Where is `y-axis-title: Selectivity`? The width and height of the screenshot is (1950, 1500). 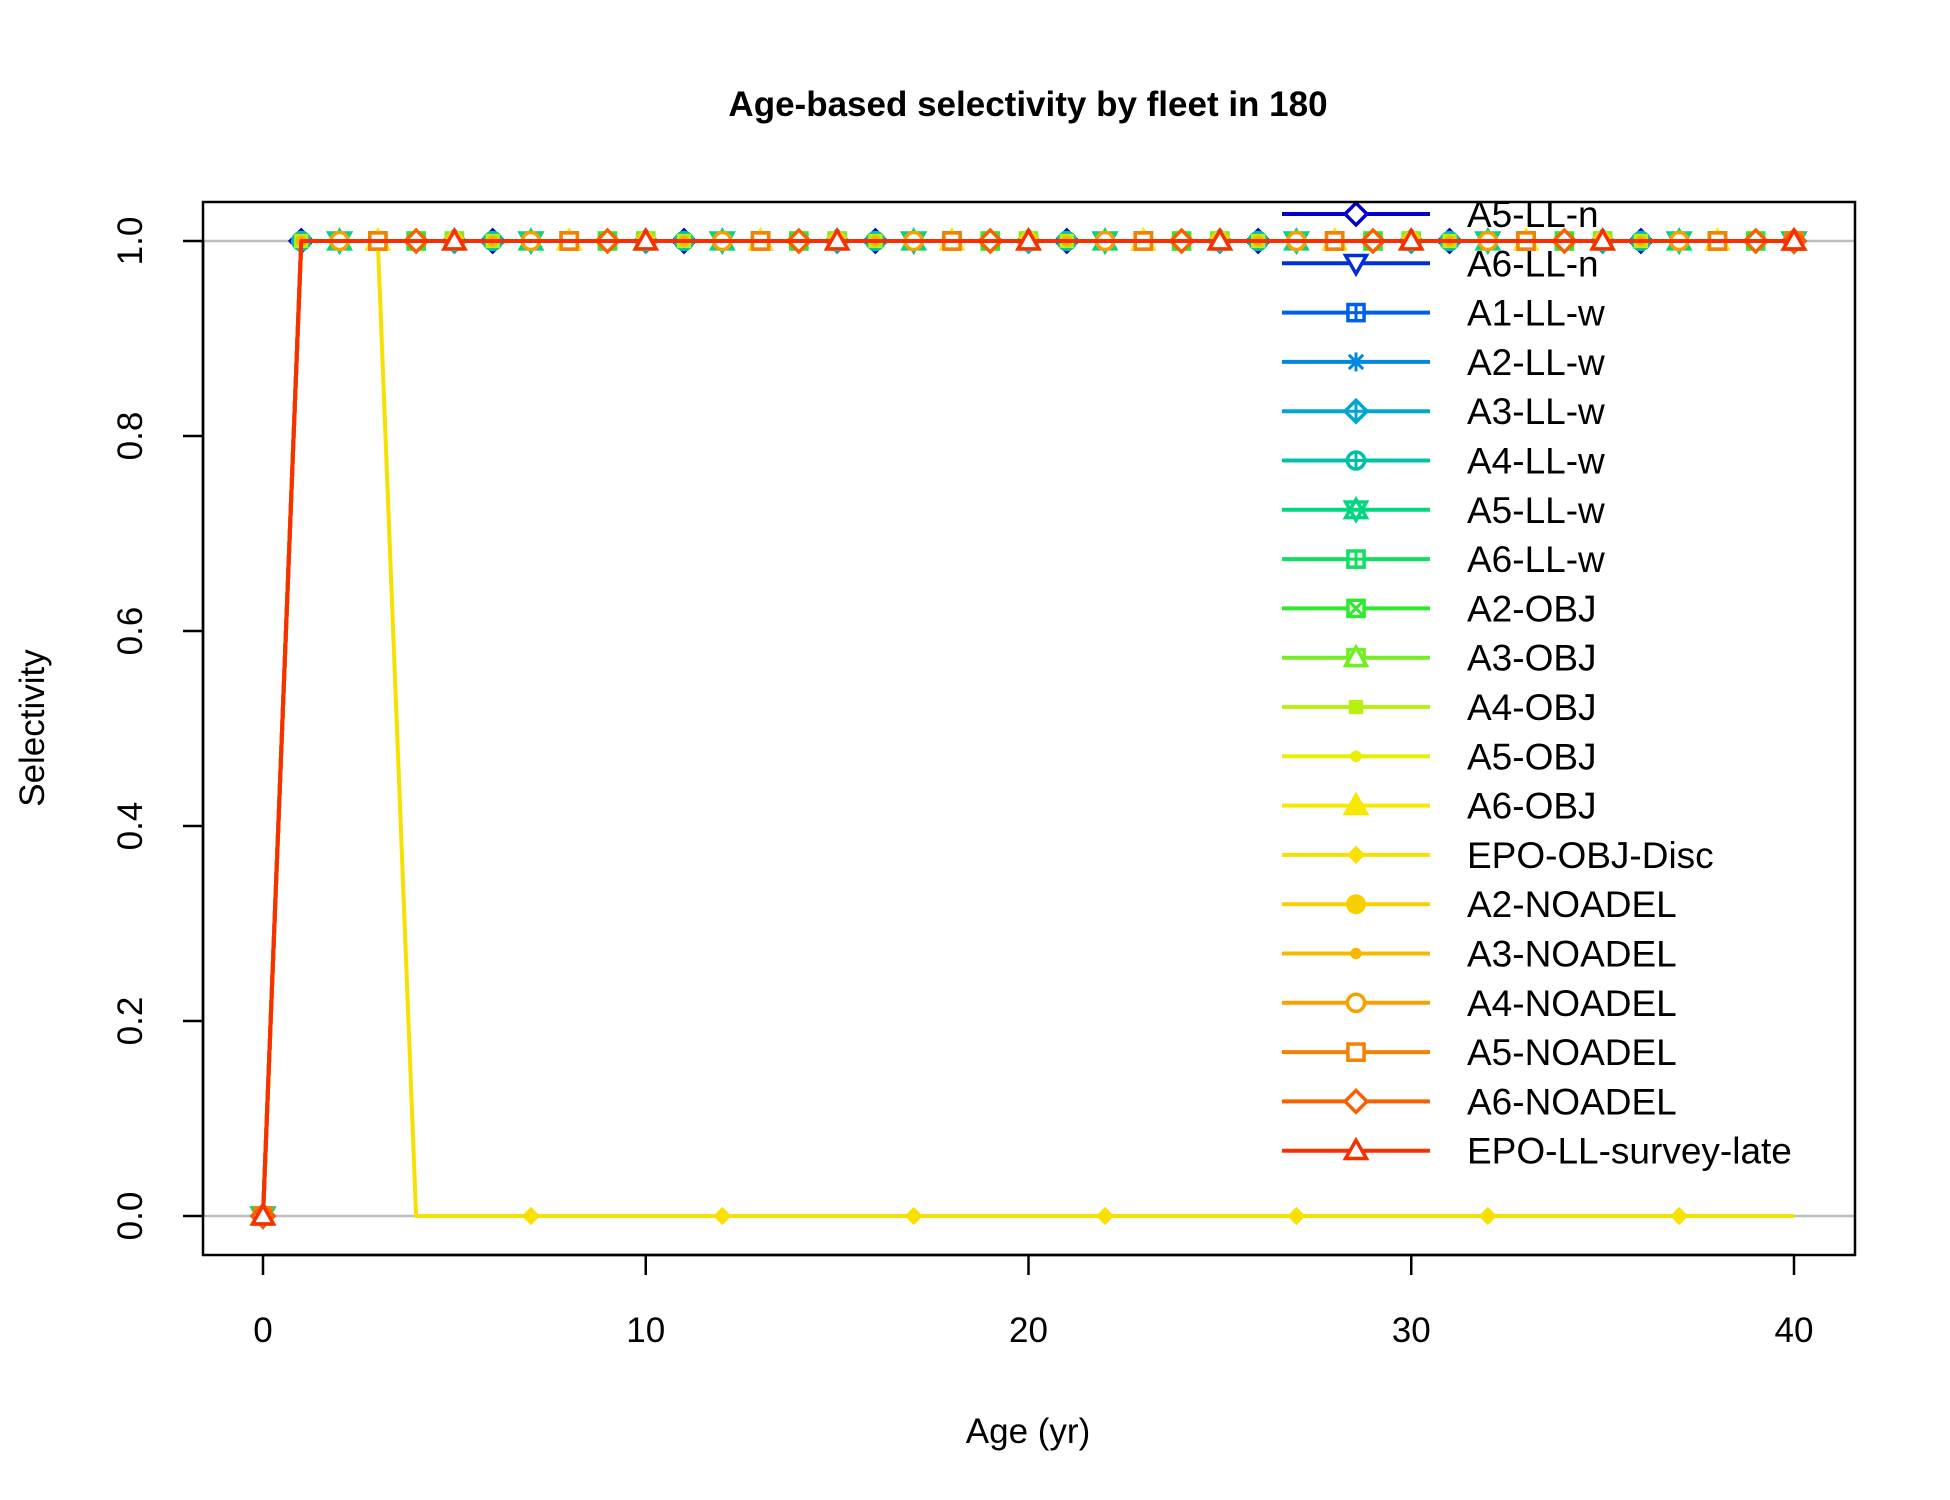 y-axis-title: Selectivity is located at coordinates (32, 728).